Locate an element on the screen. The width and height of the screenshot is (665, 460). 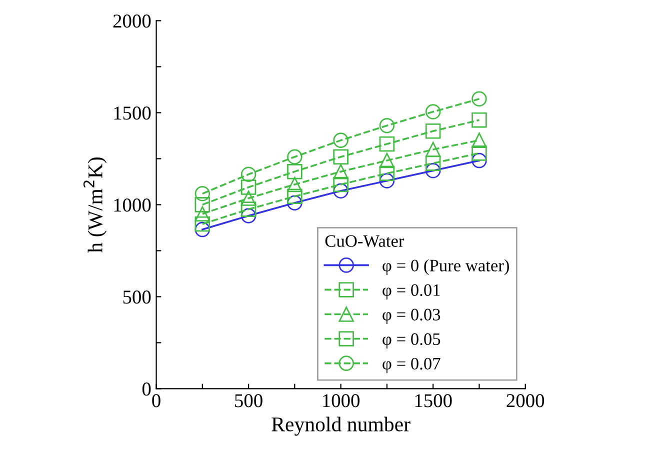
legend-label: φ = 0.05 is located at coordinates (411, 341).